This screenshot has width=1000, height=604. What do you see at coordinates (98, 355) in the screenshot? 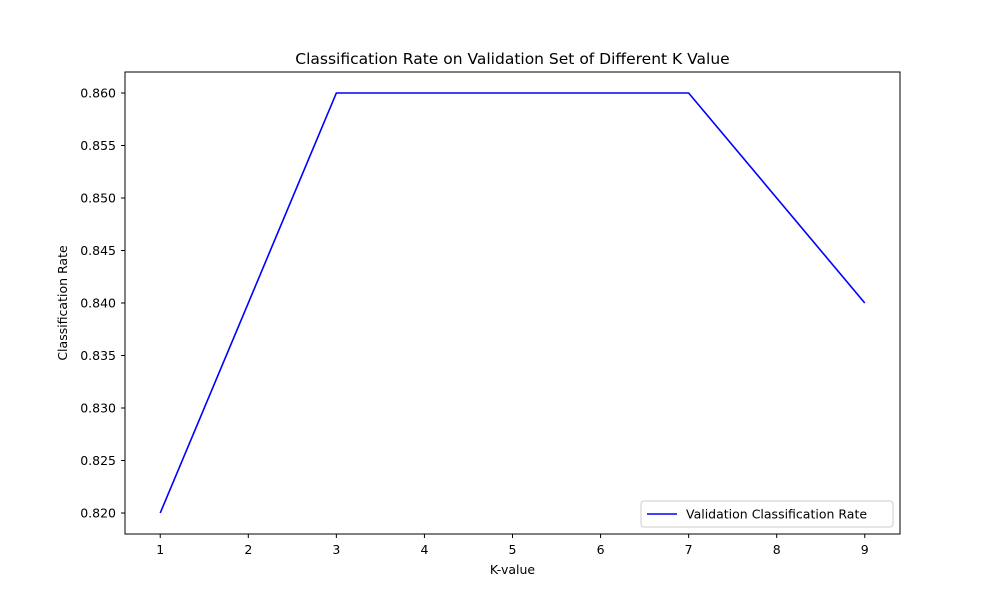
I see `y-tick-label: 0.835` at bounding box center [98, 355].